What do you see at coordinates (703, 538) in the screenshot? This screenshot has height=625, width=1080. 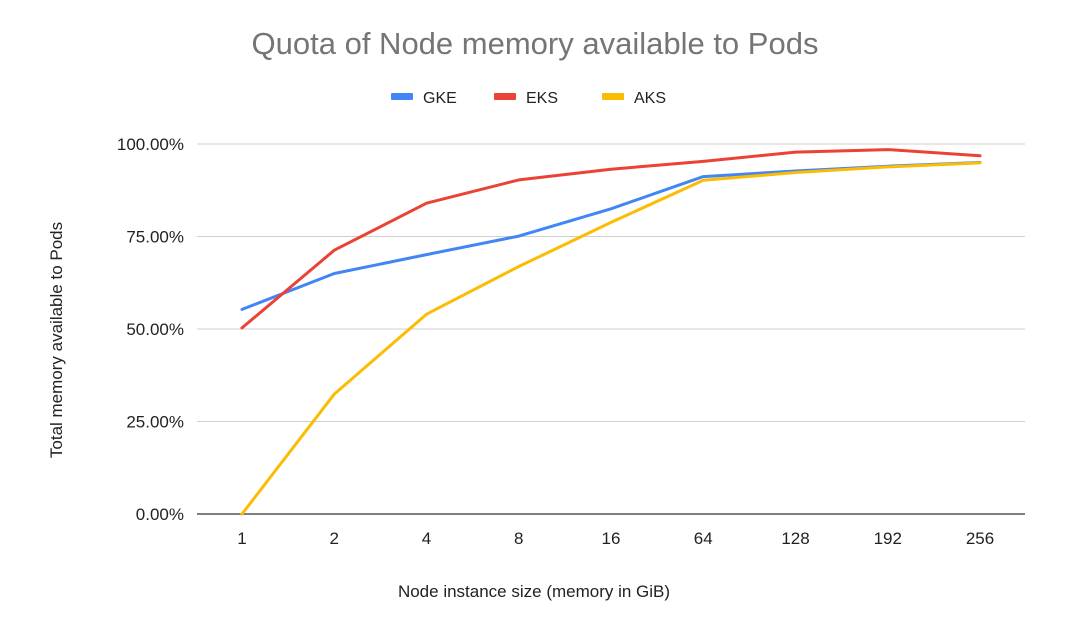 I see `x-tick-label-5: 64` at bounding box center [703, 538].